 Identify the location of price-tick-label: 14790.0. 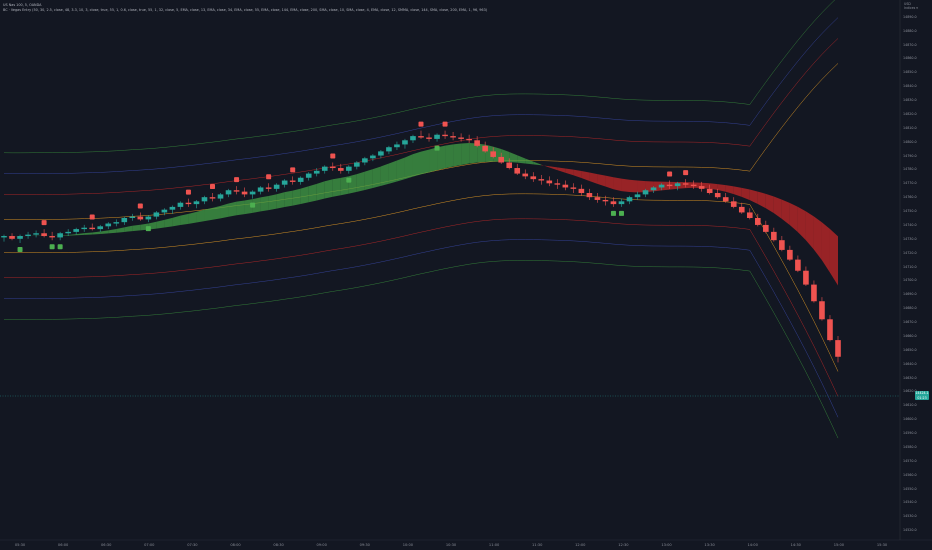
(910, 155).